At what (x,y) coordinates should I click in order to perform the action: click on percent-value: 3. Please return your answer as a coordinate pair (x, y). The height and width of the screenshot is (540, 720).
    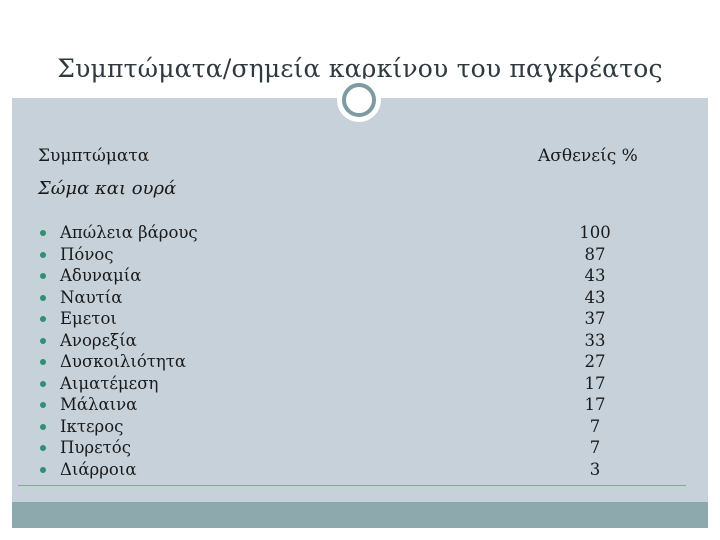
    Looking at the image, I should click on (595, 469).